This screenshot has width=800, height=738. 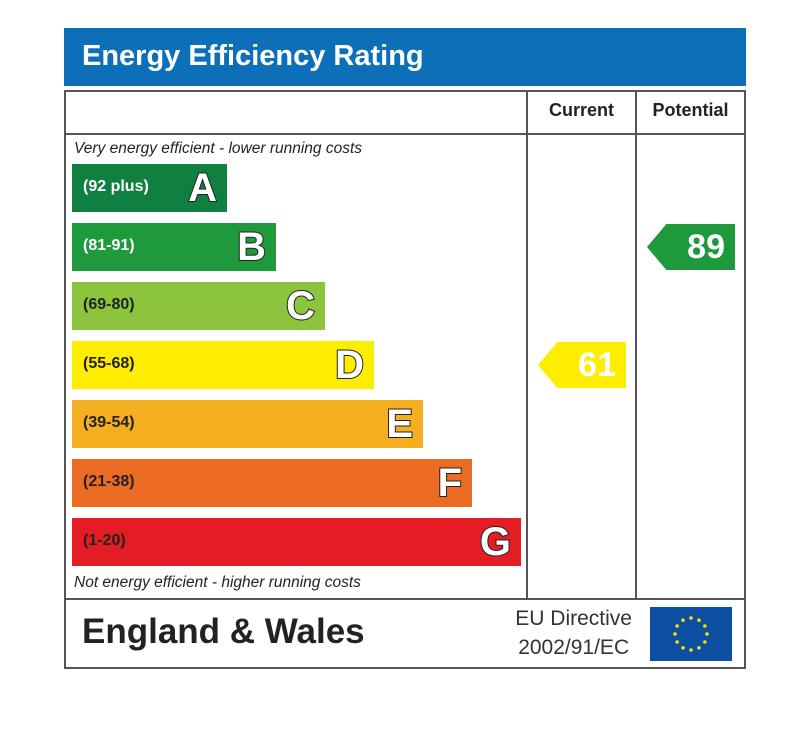 I want to click on divider-current, so click(x=527, y=346).